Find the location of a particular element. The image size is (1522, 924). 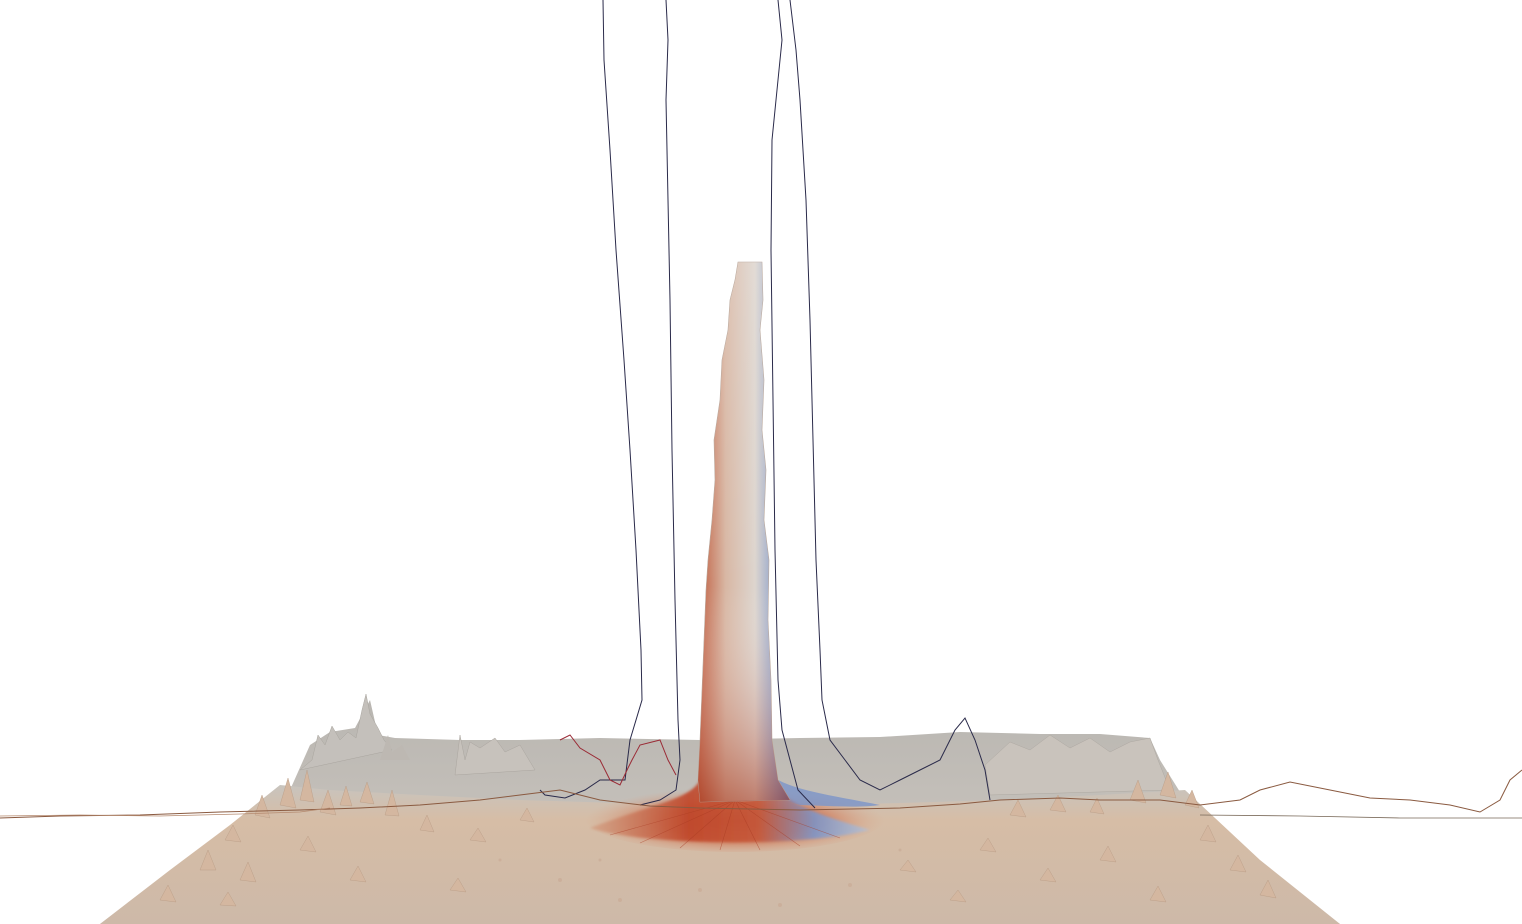

terrain-front-plane is located at coordinates (720, 854).